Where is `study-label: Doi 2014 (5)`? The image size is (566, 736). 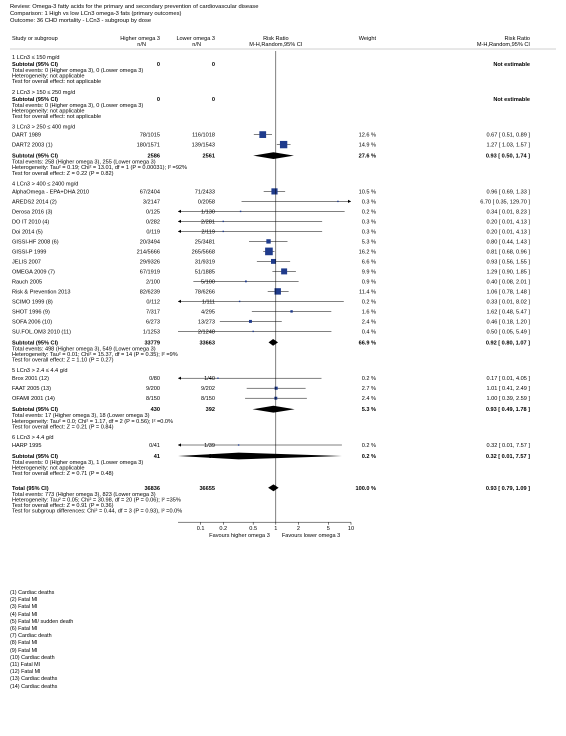 study-label: Doi 2014 (5) is located at coordinates (27, 232).